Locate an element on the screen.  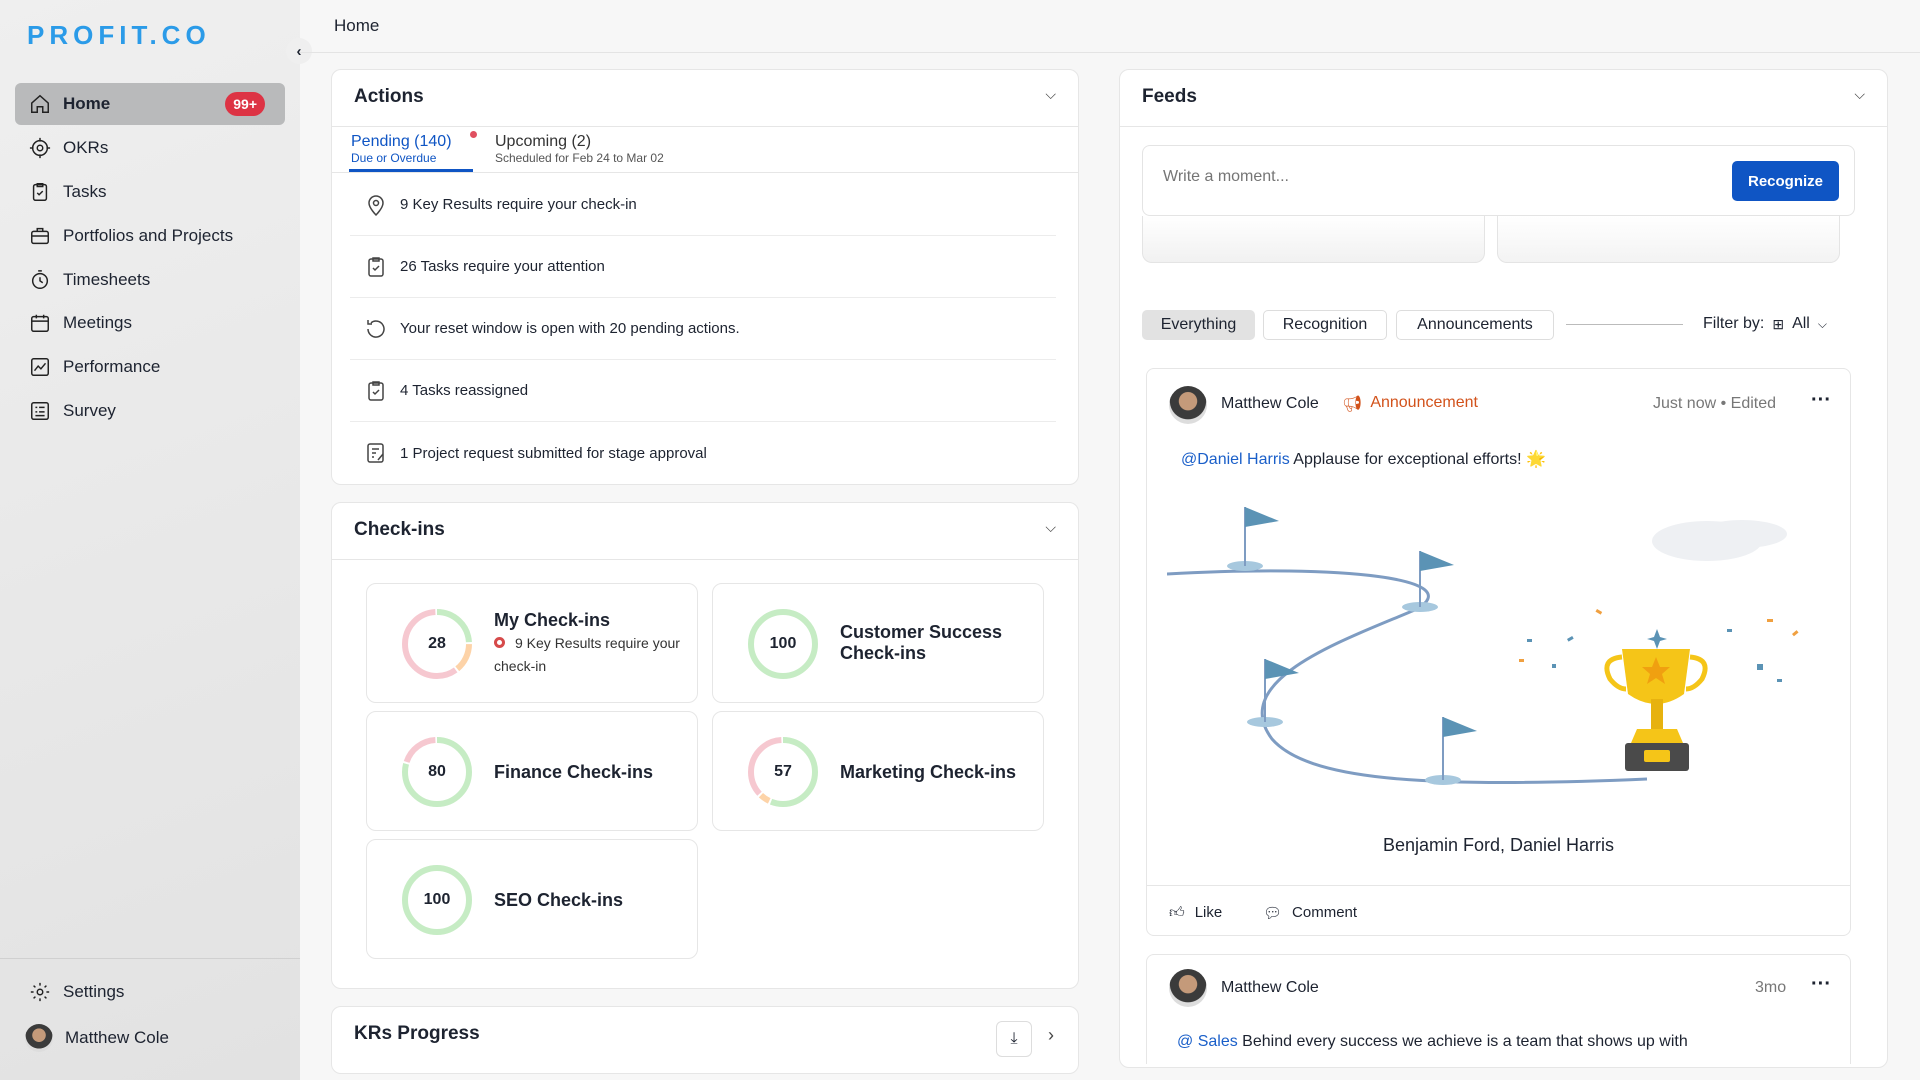
sidebar-item-okrs: OKRs is located at coordinates (150, 148).